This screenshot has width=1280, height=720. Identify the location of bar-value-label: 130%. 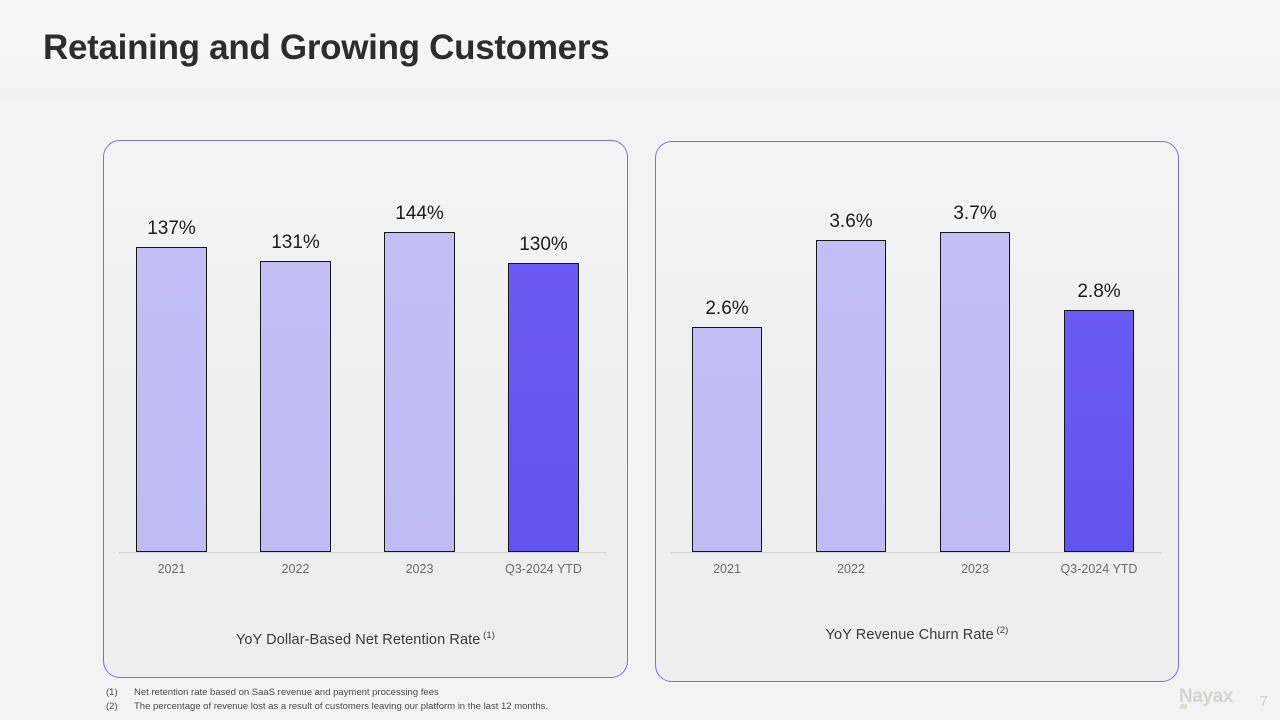
(543, 244).